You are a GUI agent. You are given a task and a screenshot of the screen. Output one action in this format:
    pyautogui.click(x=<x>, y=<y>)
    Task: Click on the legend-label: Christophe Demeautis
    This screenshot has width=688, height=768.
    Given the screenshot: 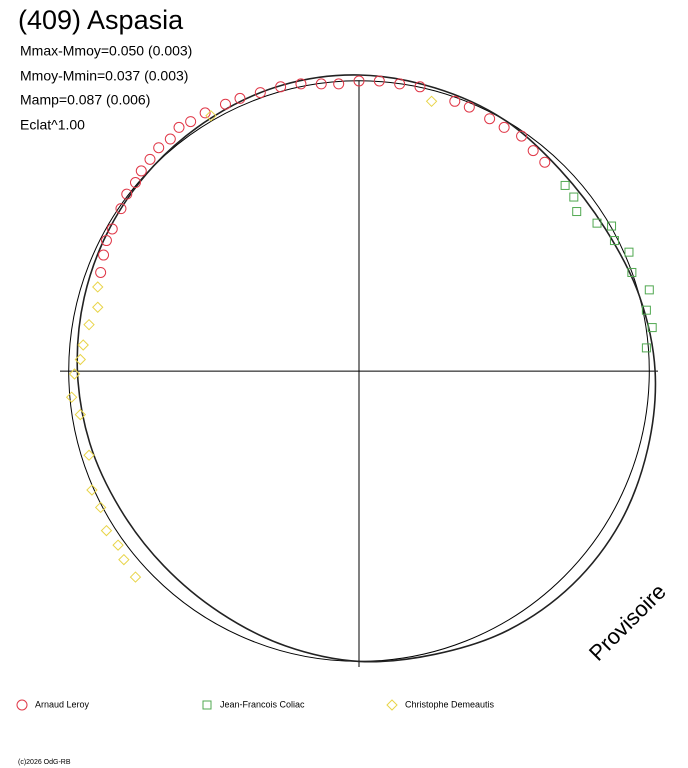 What is the action you would take?
    pyautogui.click(x=450, y=704)
    